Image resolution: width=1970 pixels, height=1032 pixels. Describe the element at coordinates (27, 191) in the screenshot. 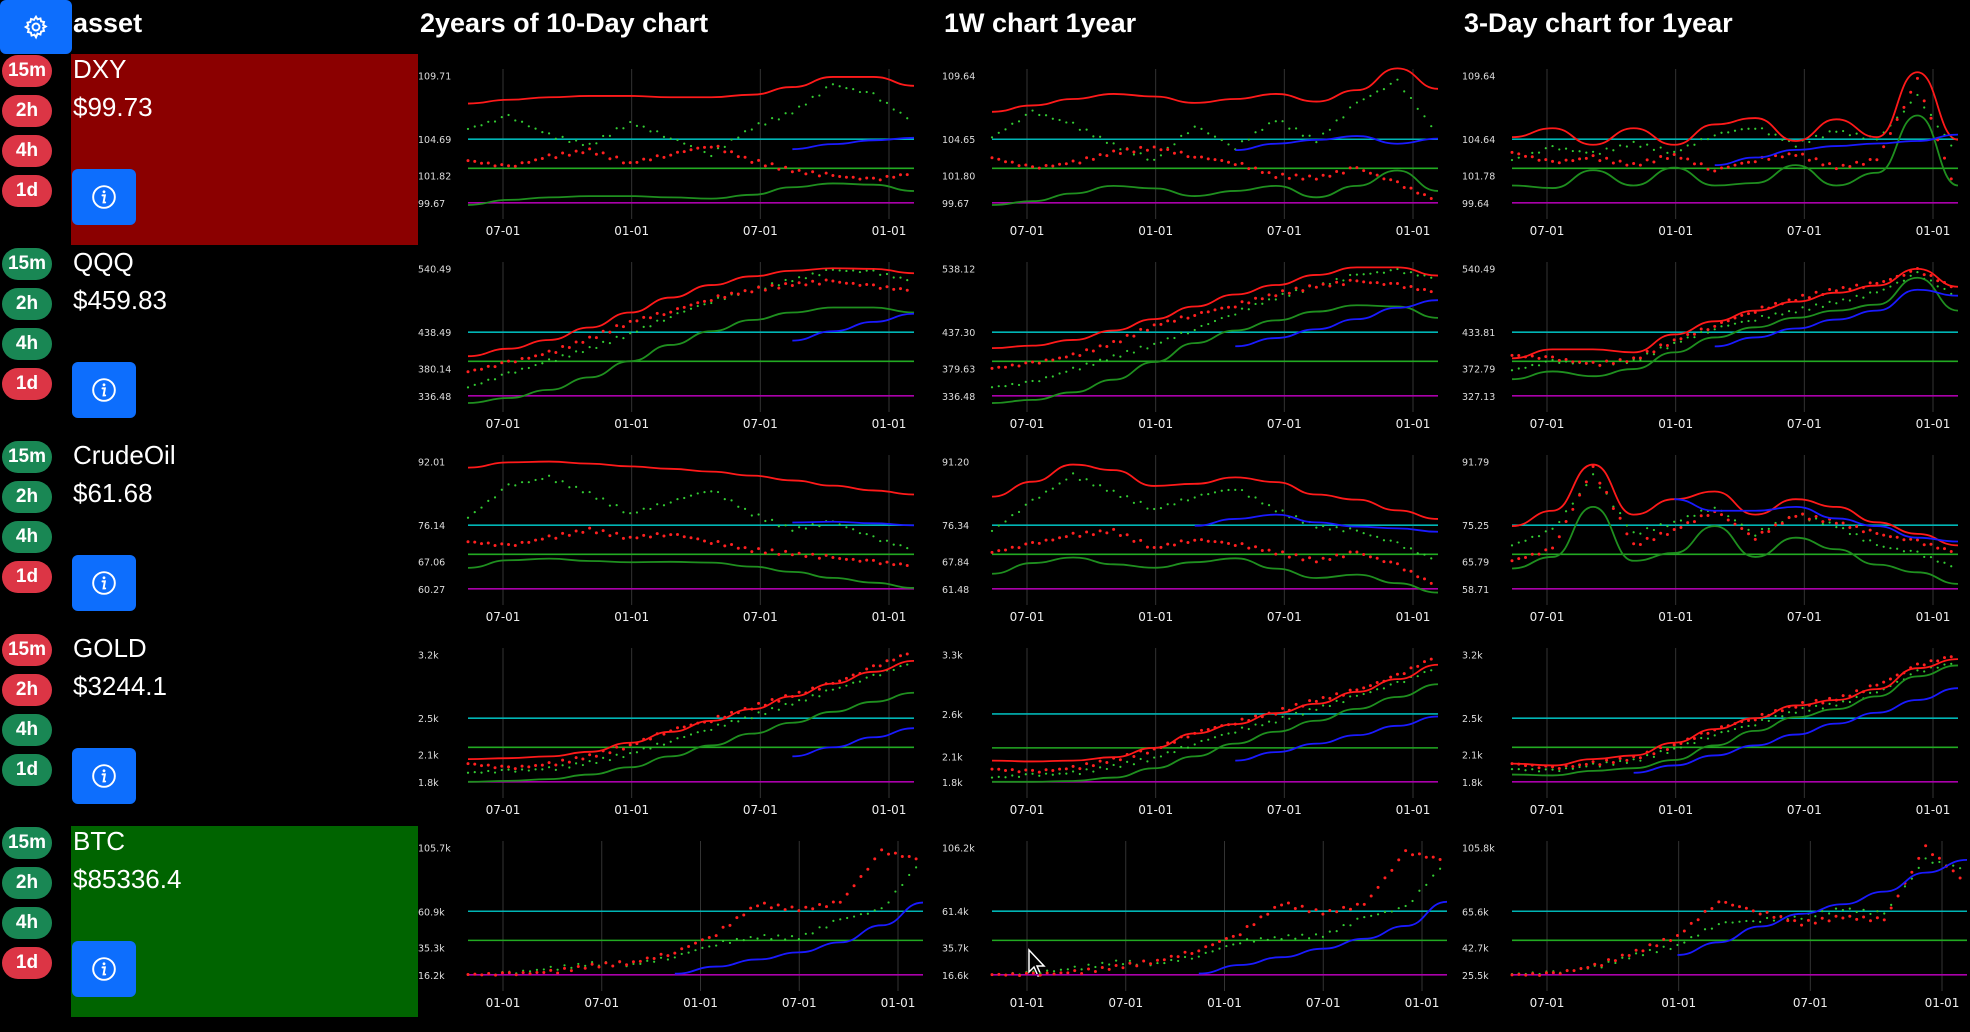

I see `dxy-badge-1d: 1d` at that location.